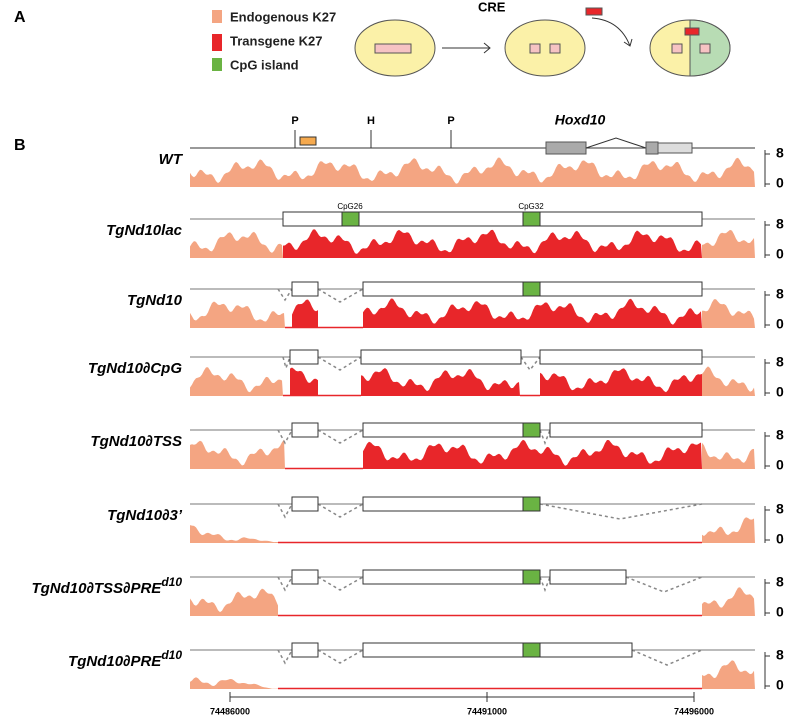 This screenshot has width=789, height=721. I want to click on site-label: H, so click(371, 121).